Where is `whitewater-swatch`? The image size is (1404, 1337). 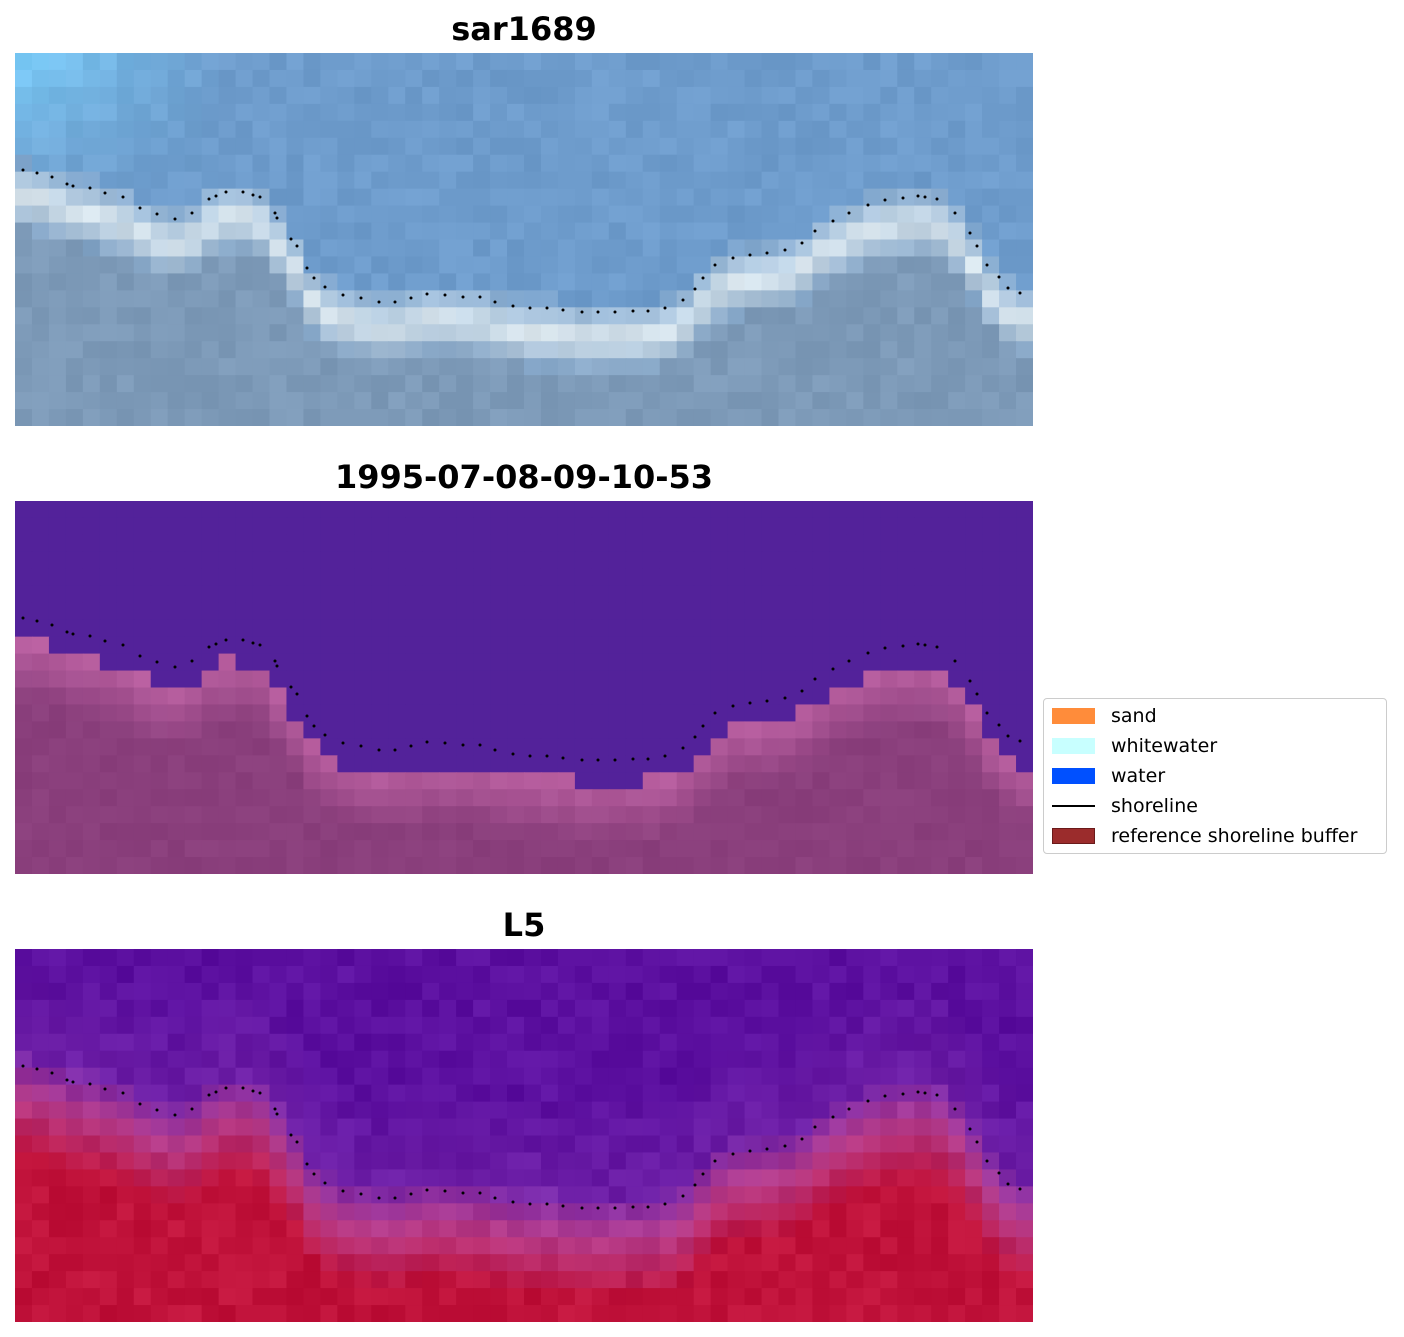 whitewater-swatch is located at coordinates (1073, 746).